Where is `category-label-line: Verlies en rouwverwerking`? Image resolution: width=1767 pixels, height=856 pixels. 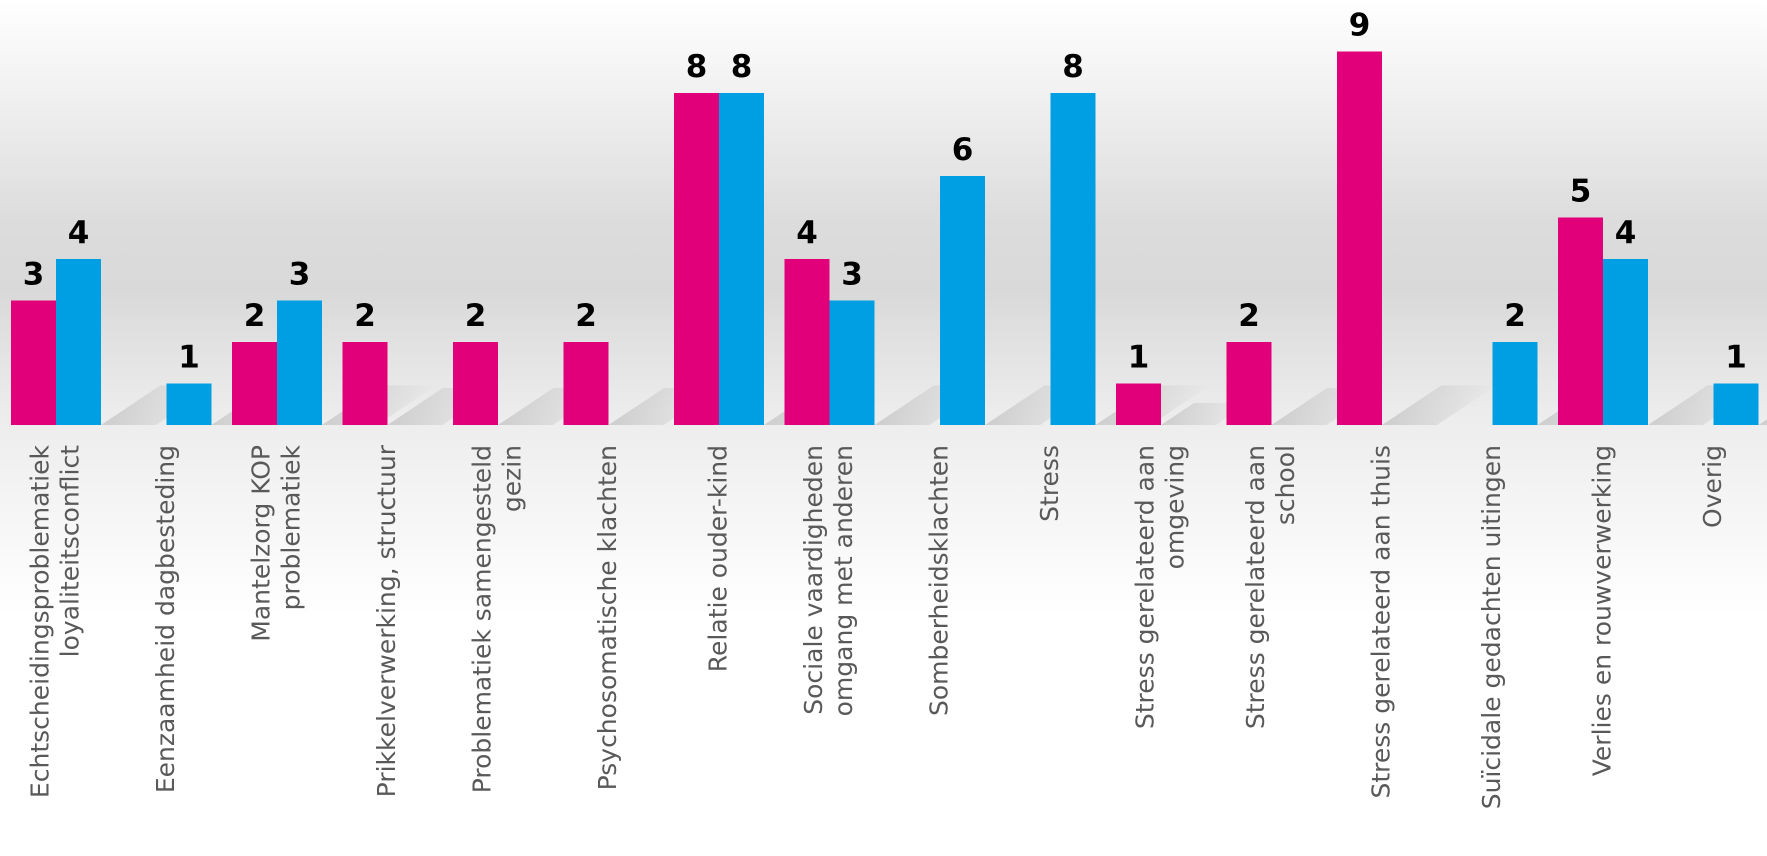
category-label-line: Verlies en rouwverwerking is located at coordinates (1601, 610).